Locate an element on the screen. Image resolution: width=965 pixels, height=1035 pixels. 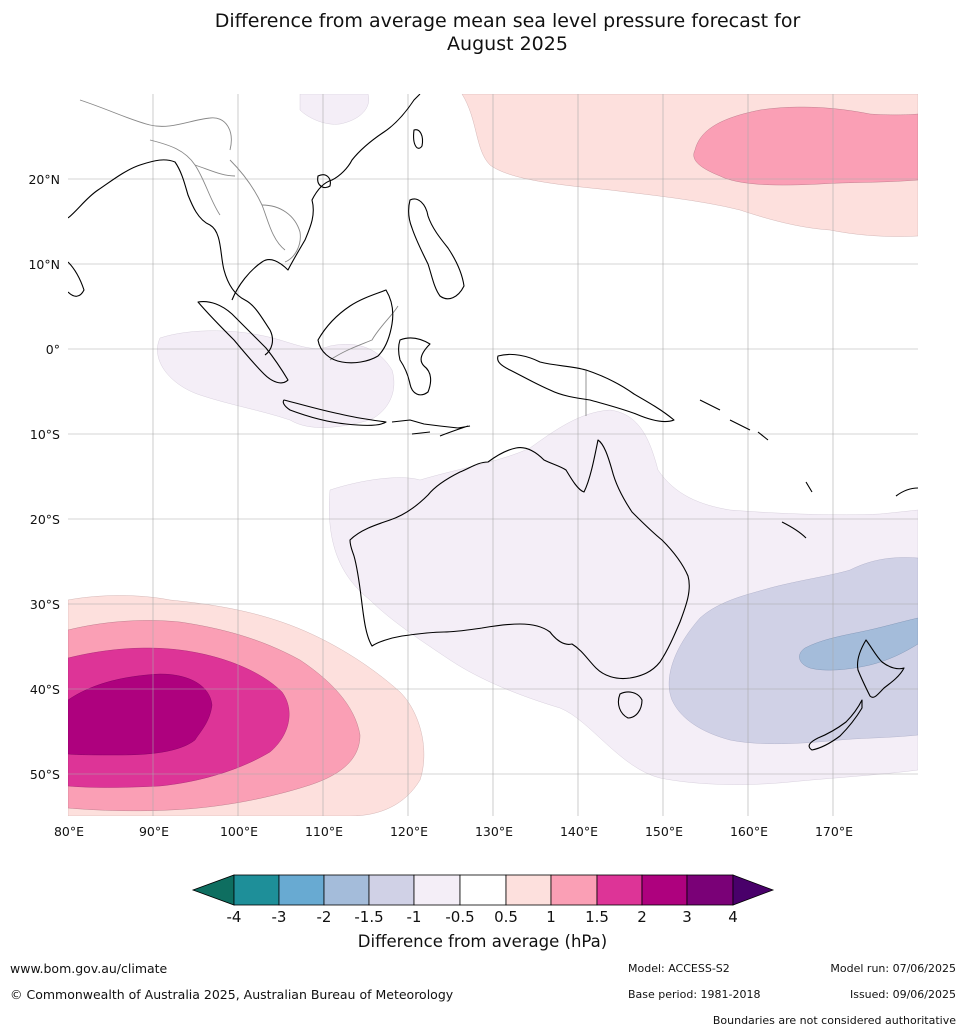
lat-label-30s: 30°S is located at coordinates (45, 604).